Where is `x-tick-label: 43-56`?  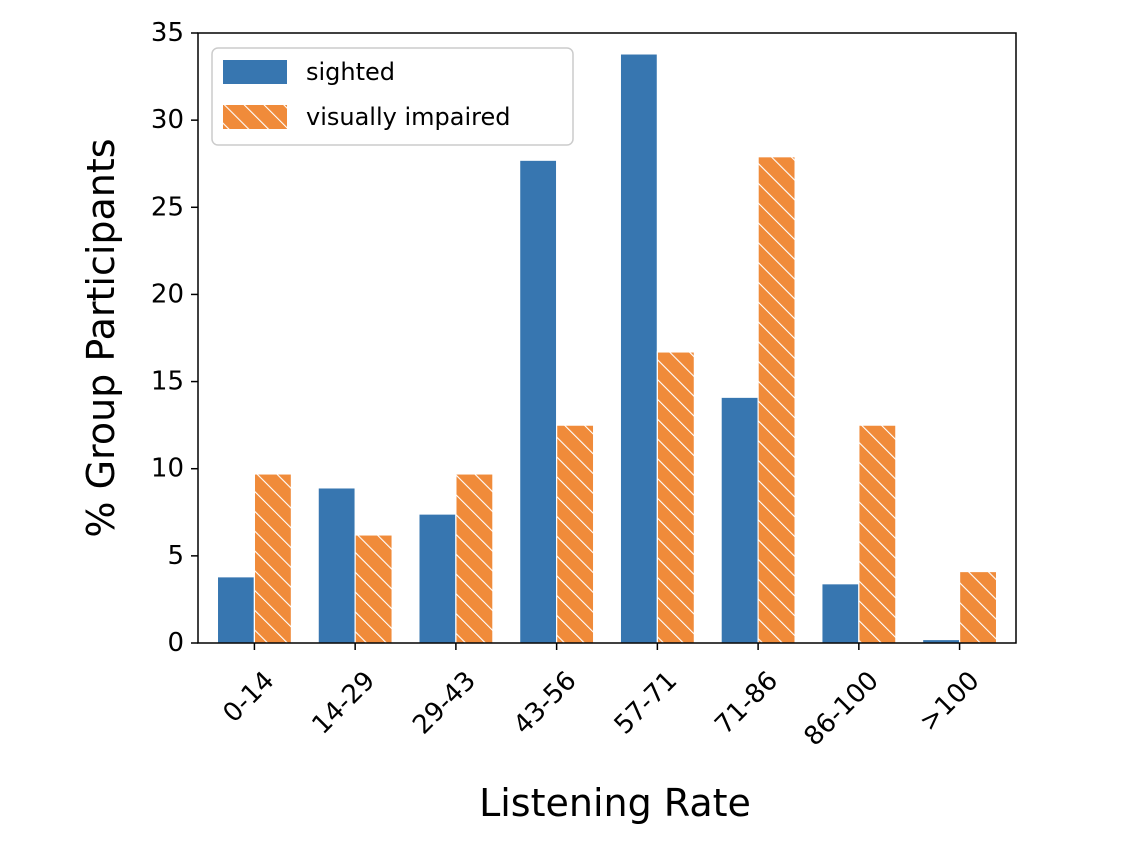
x-tick-label: 43-56 is located at coordinates (545, 703).